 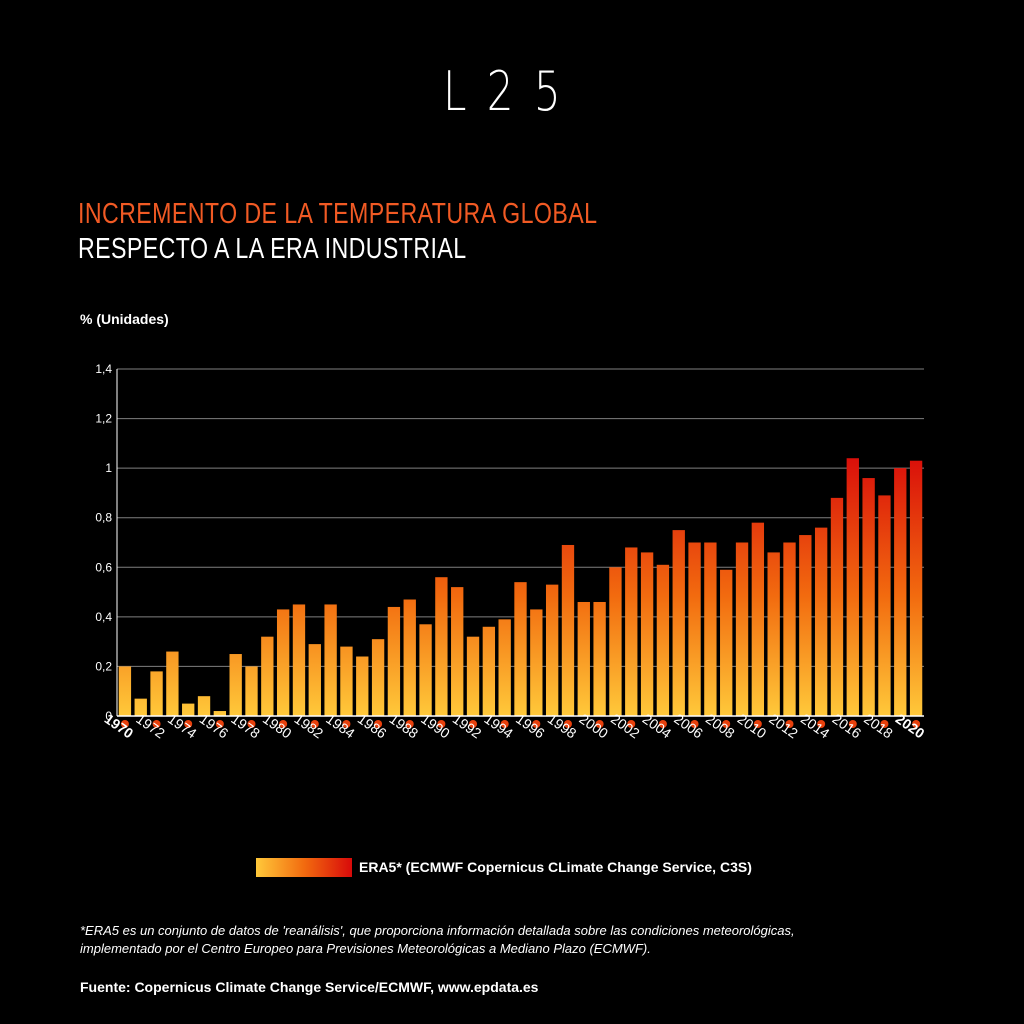 What do you see at coordinates (530, 725) in the screenshot?
I see `x-tick-label: 1996` at bounding box center [530, 725].